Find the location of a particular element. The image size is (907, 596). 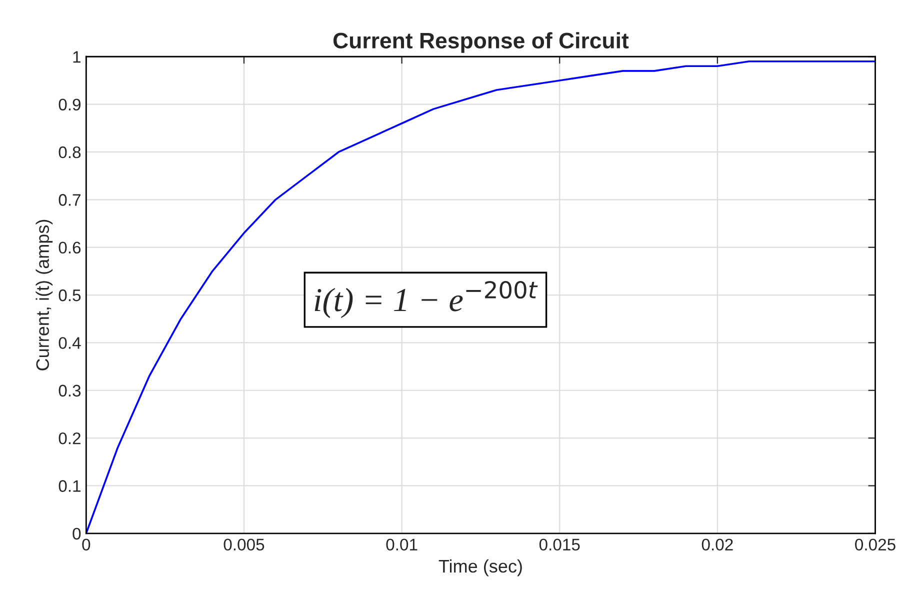

y-tick-label: 0.6 is located at coordinates (69, 248).